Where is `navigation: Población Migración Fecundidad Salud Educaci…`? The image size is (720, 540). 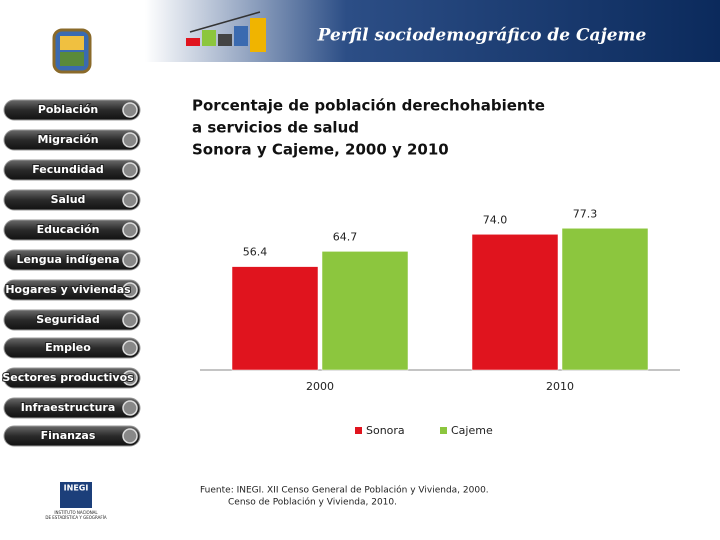
navigation: Población Migración Fecundidad Salud Educaci… is located at coordinates (71, 273).